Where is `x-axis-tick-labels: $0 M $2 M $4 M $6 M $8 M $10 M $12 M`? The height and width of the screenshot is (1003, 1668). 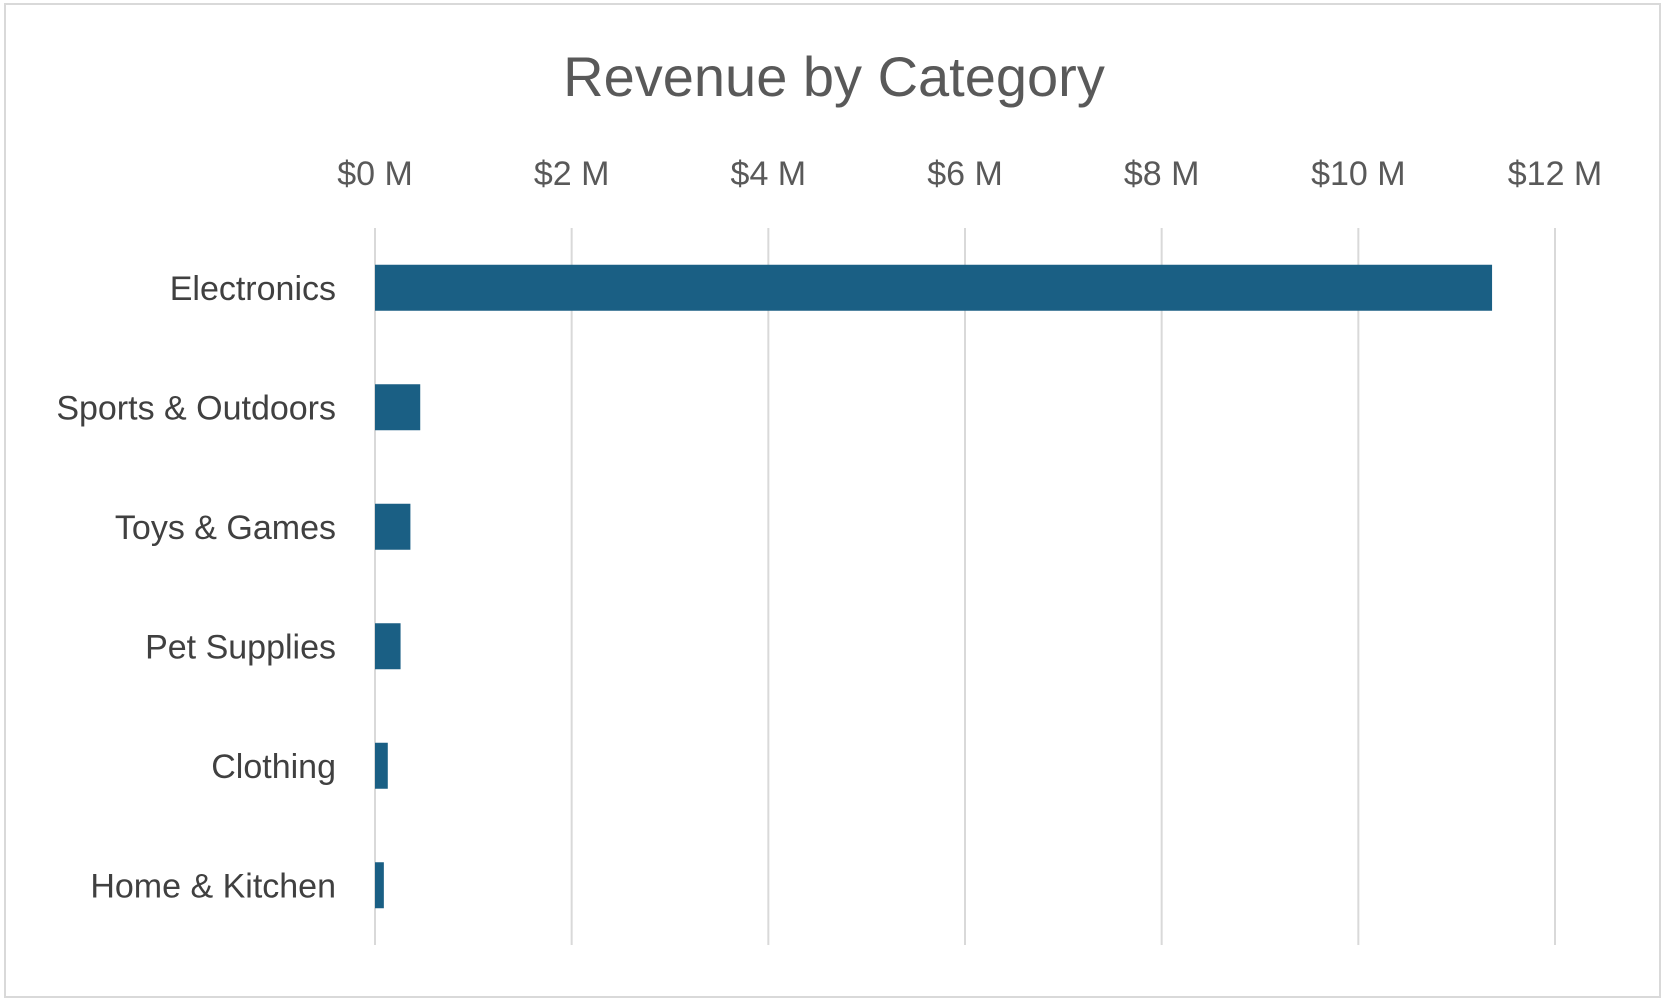
x-axis-tick-labels: $0 M $2 M $4 M $6 M $8 M $10 M $12 M is located at coordinates (969, 174).